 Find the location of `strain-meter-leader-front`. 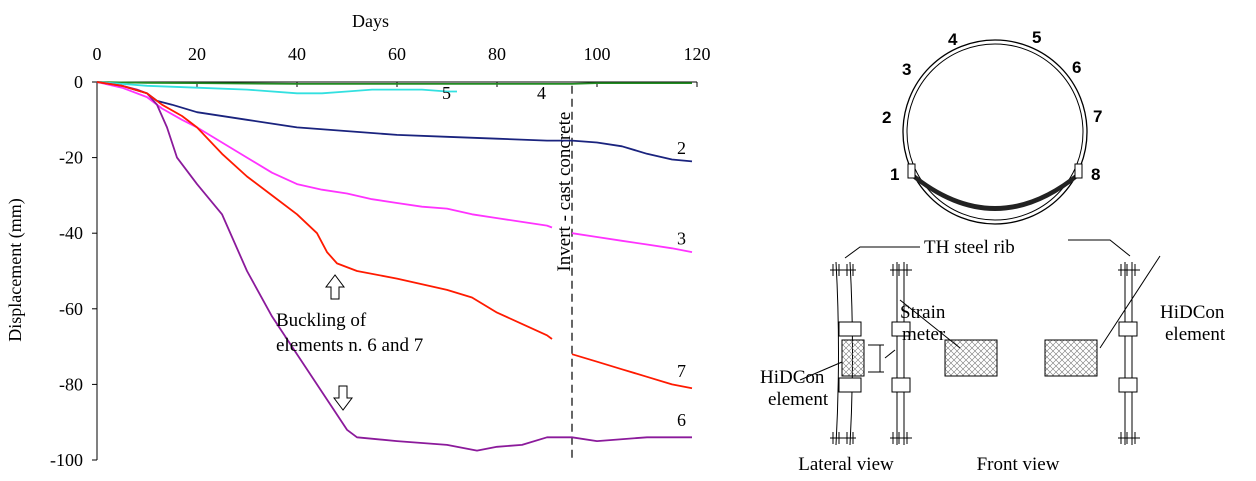

strain-meter-leader-front is located at coordinates (930, 324).